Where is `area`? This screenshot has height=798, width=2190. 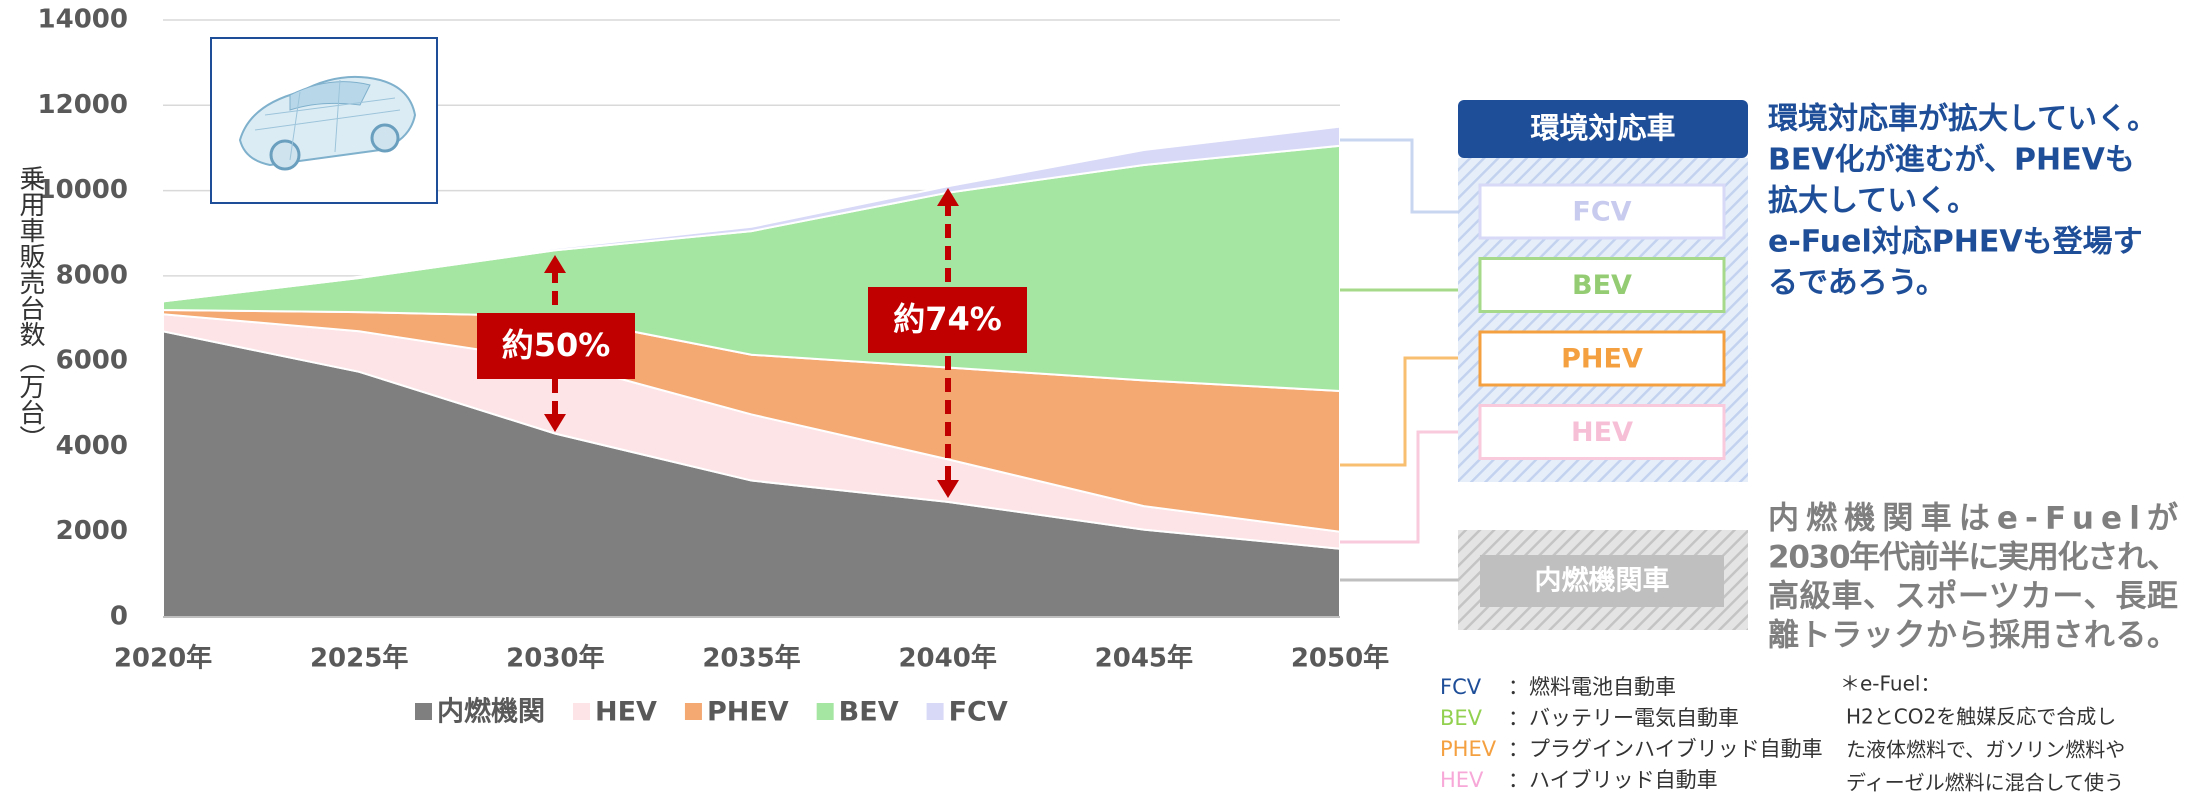 area is located at coordinates (751, 214).